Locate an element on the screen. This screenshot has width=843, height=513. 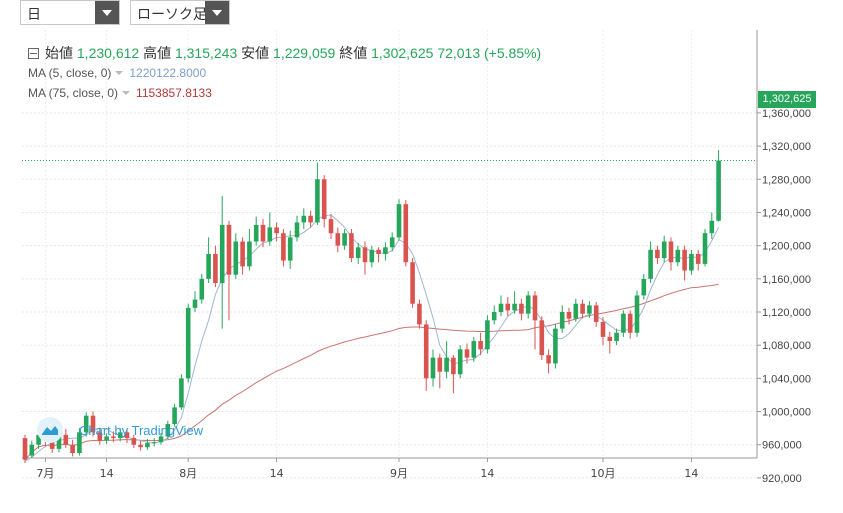
ma5-legend: MA (5, close, 0) 1220122.8000 is located at coordinates (117, 73).